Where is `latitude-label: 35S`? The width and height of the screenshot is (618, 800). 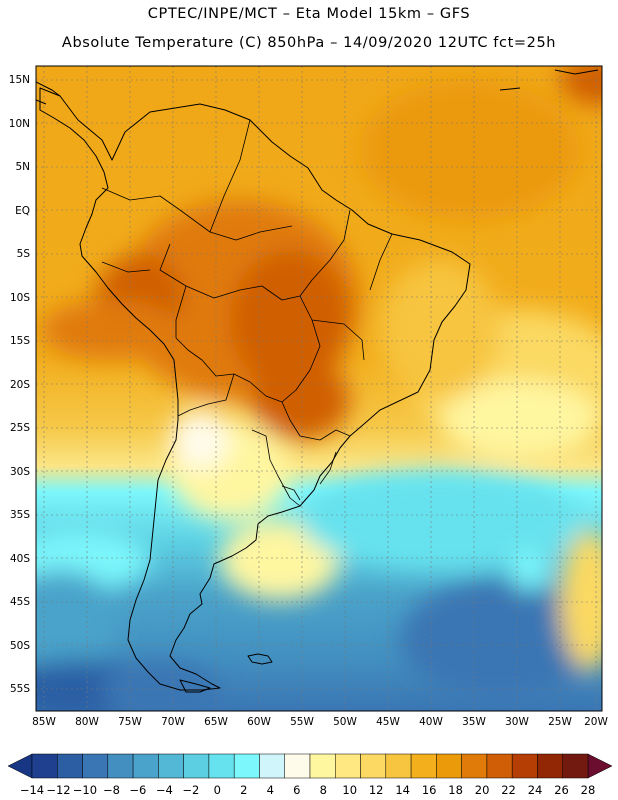
latitude-label: 35S is located at coordinates (19, 515).